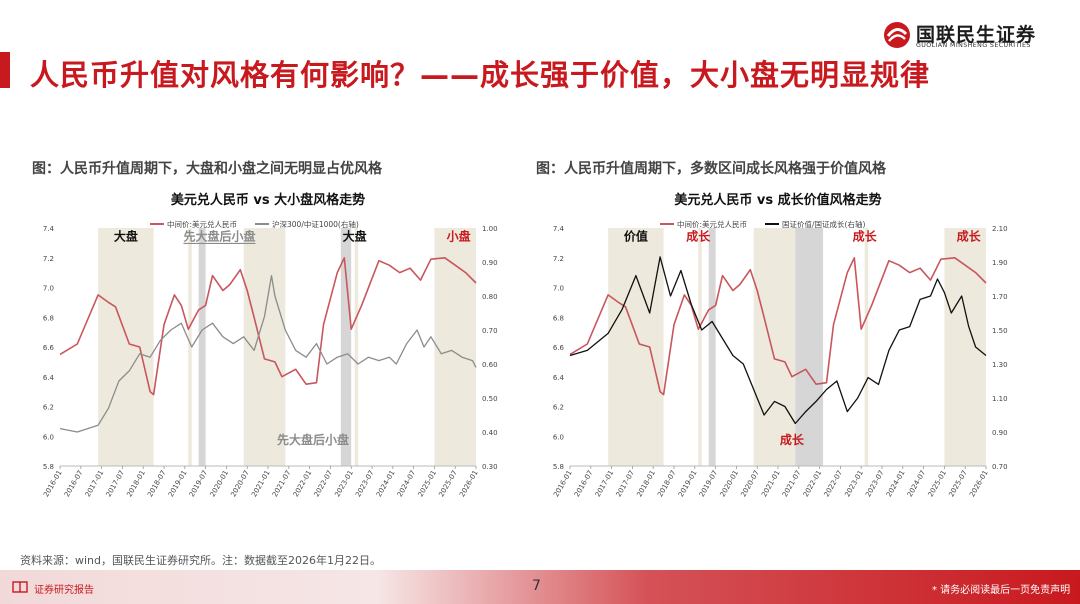 The image size is (1080, 604). I want to click on y-right-tick-label: 0.30, so click(490, 467).